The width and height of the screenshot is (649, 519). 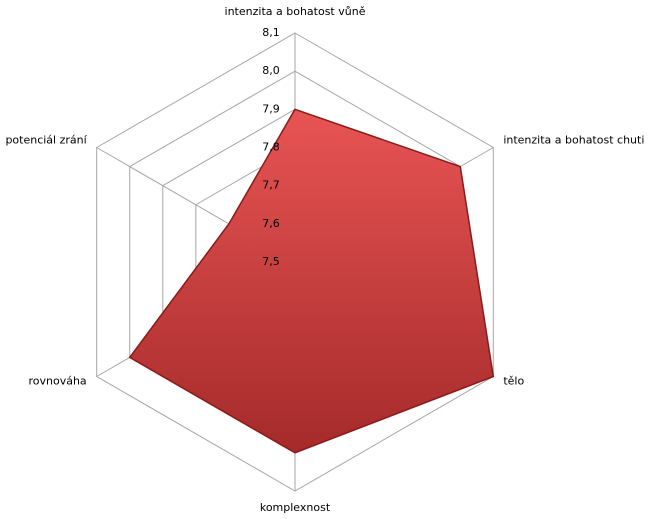 What do you see at coordinates (271, 185) in the screenshot?
I see `r-tick-label: 7,7` at bounding box center [271, 185].